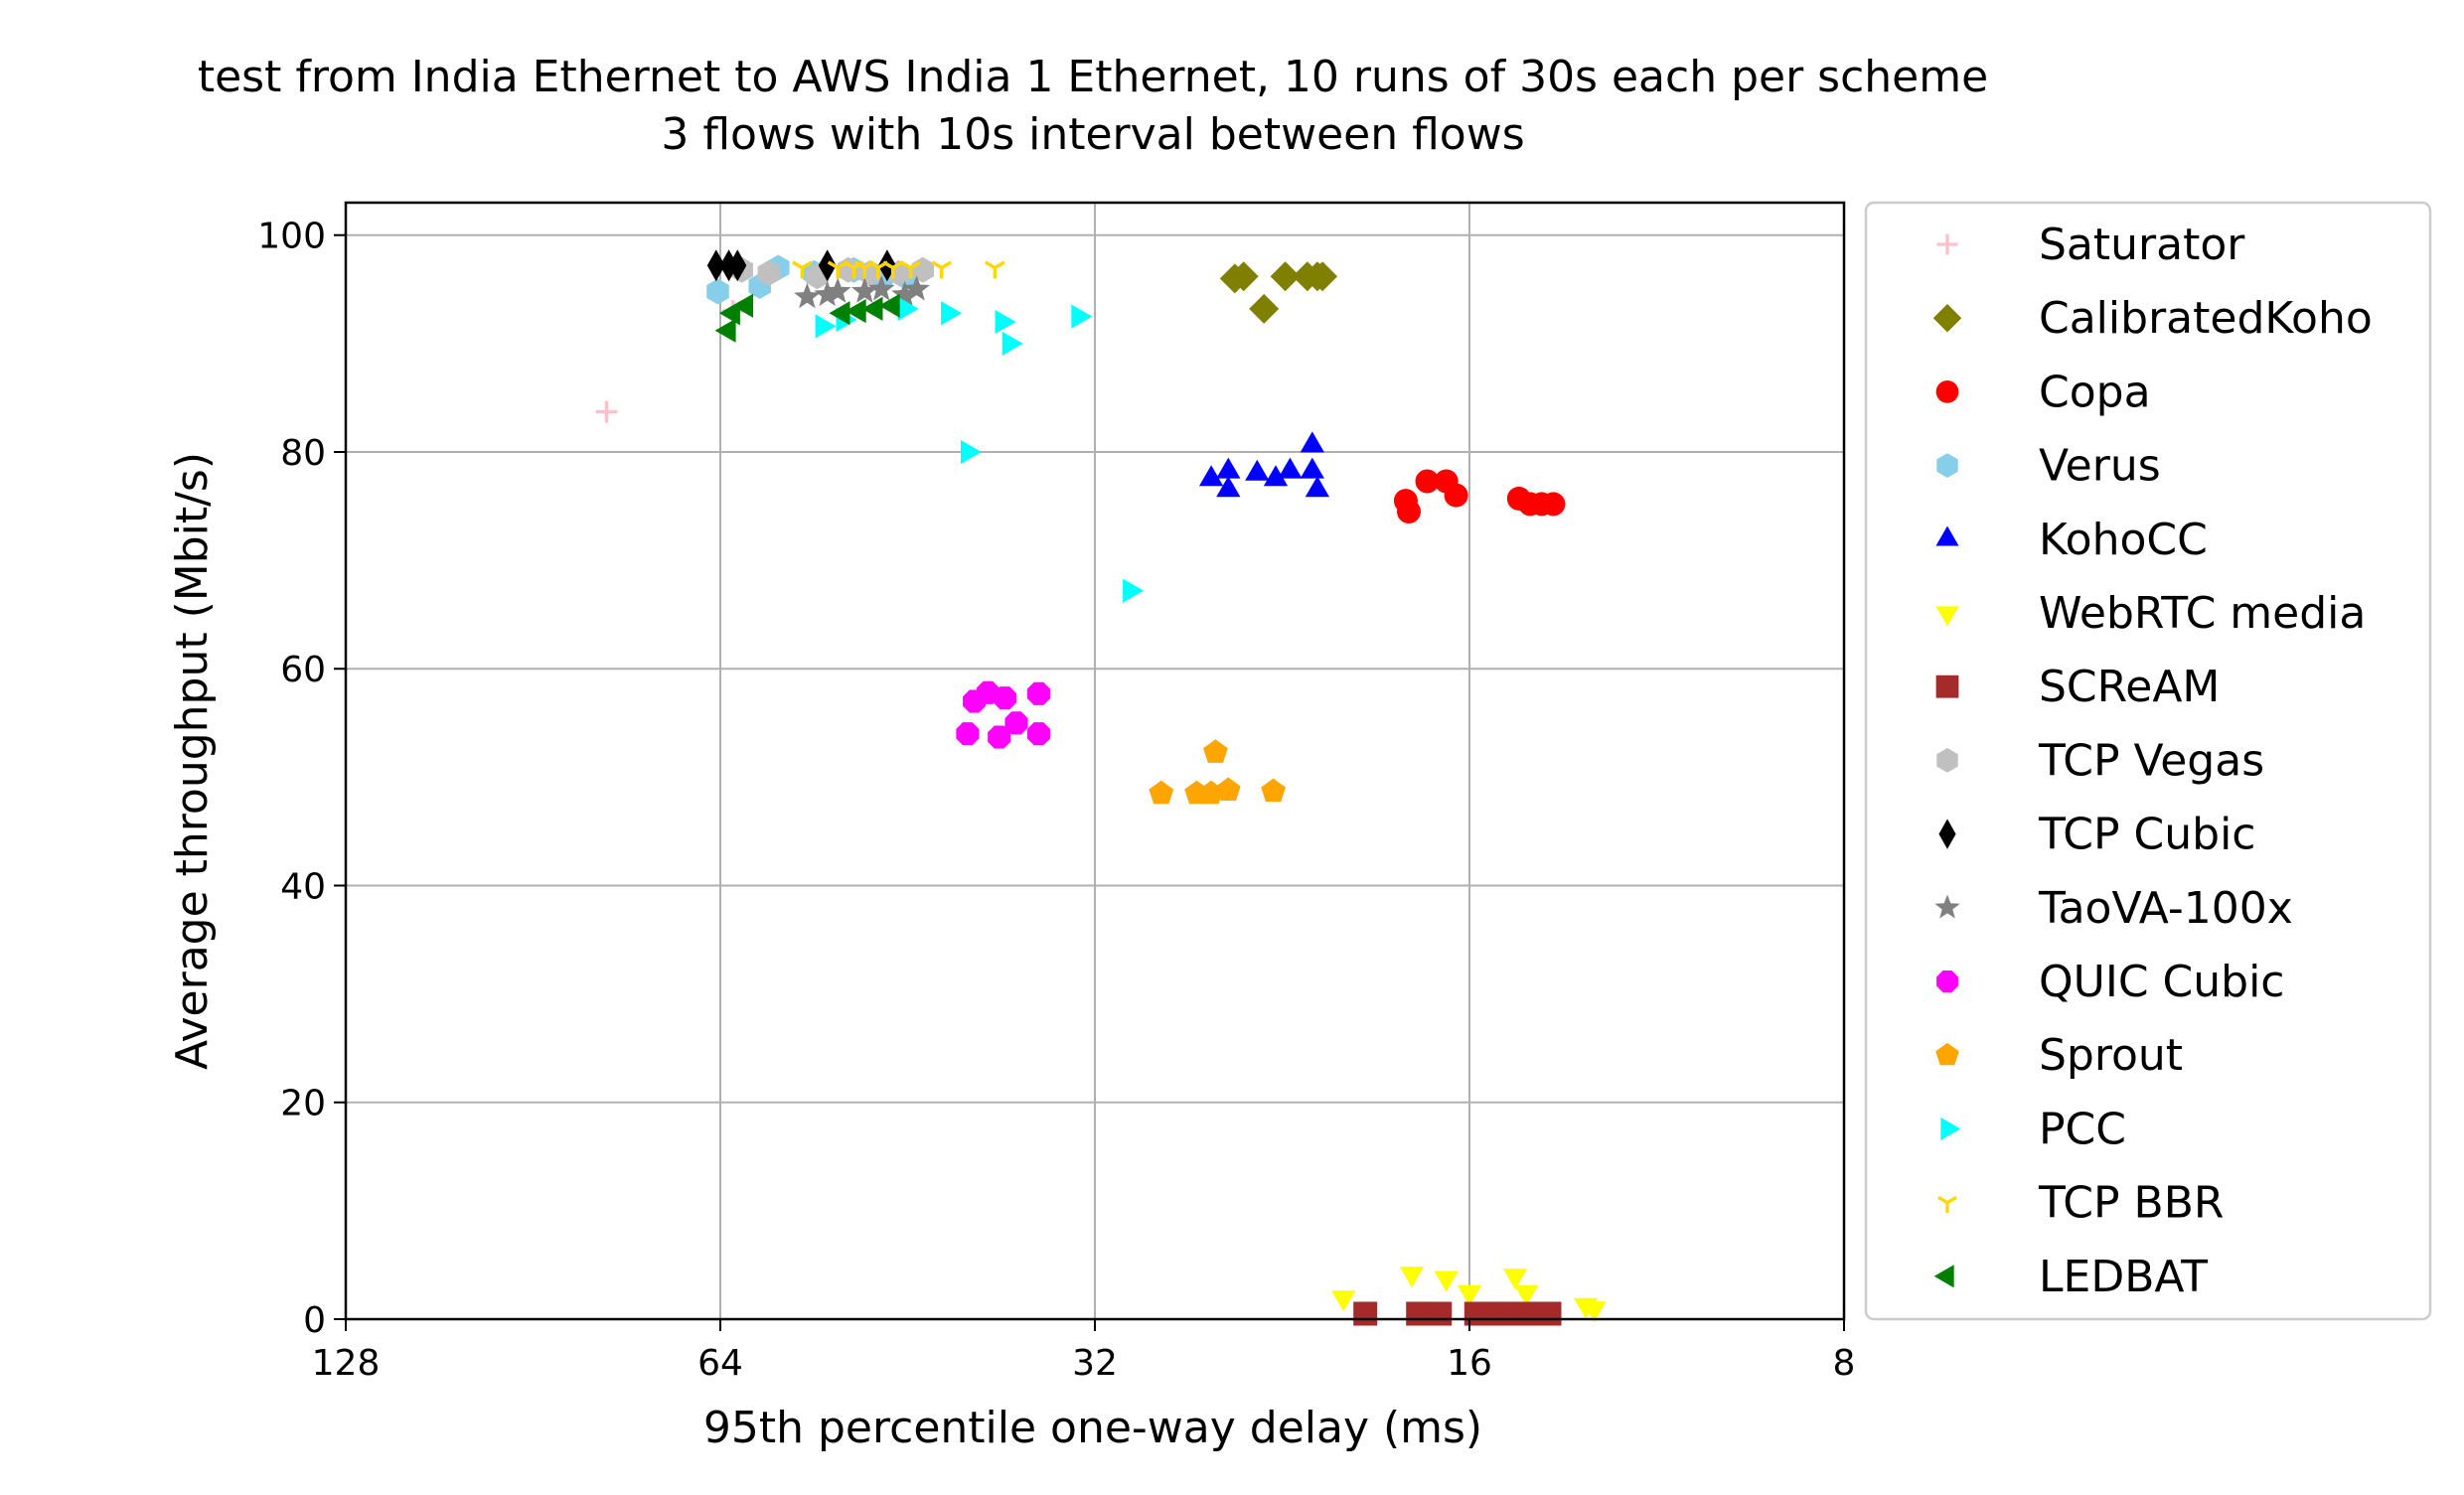 The width and height of the screenshot is (2464, 1495). What do you see at coordinates (2151, 760) in the screenshot?
I see `legend-label: TCP Vegas` at bounding box center [2151, 760].